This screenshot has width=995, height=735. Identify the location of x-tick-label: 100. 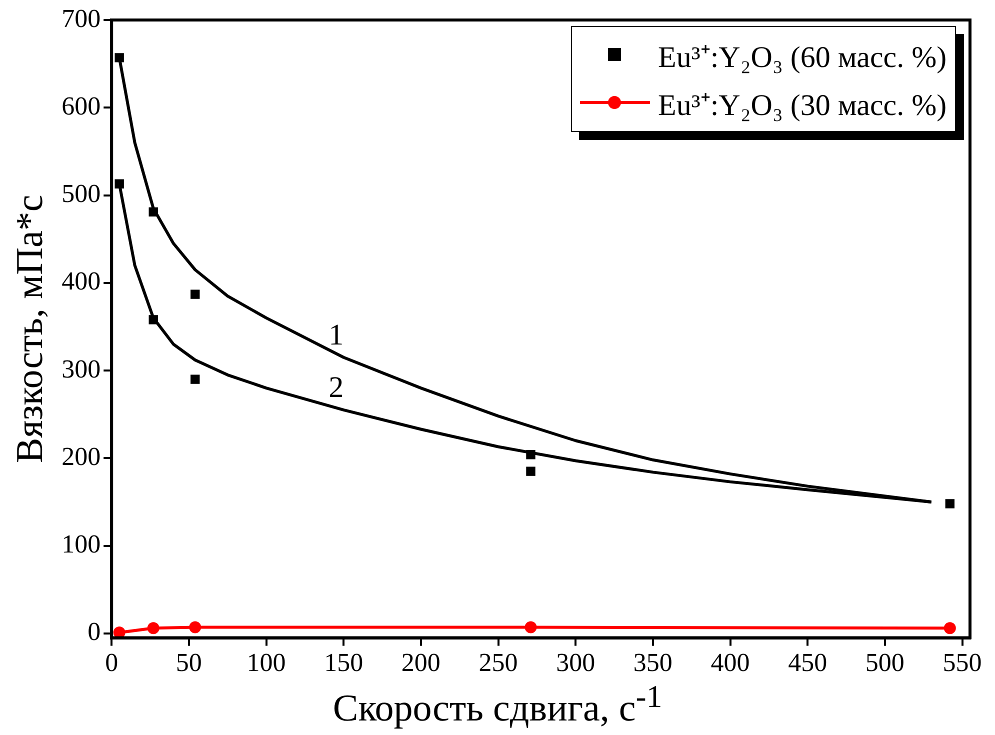
(266, 663).